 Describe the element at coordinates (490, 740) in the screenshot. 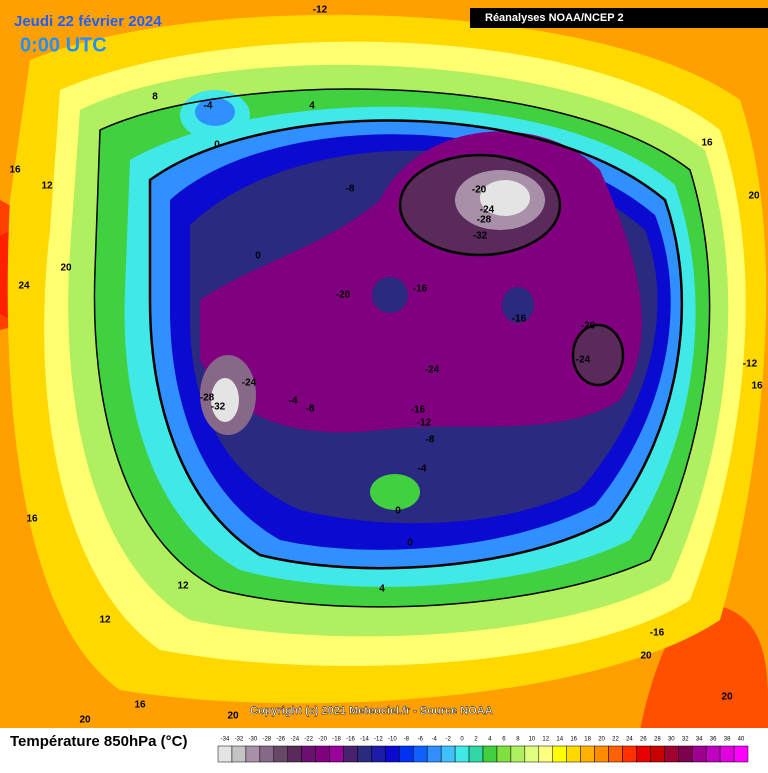

I see `legend-tick-label: 4` at that location.